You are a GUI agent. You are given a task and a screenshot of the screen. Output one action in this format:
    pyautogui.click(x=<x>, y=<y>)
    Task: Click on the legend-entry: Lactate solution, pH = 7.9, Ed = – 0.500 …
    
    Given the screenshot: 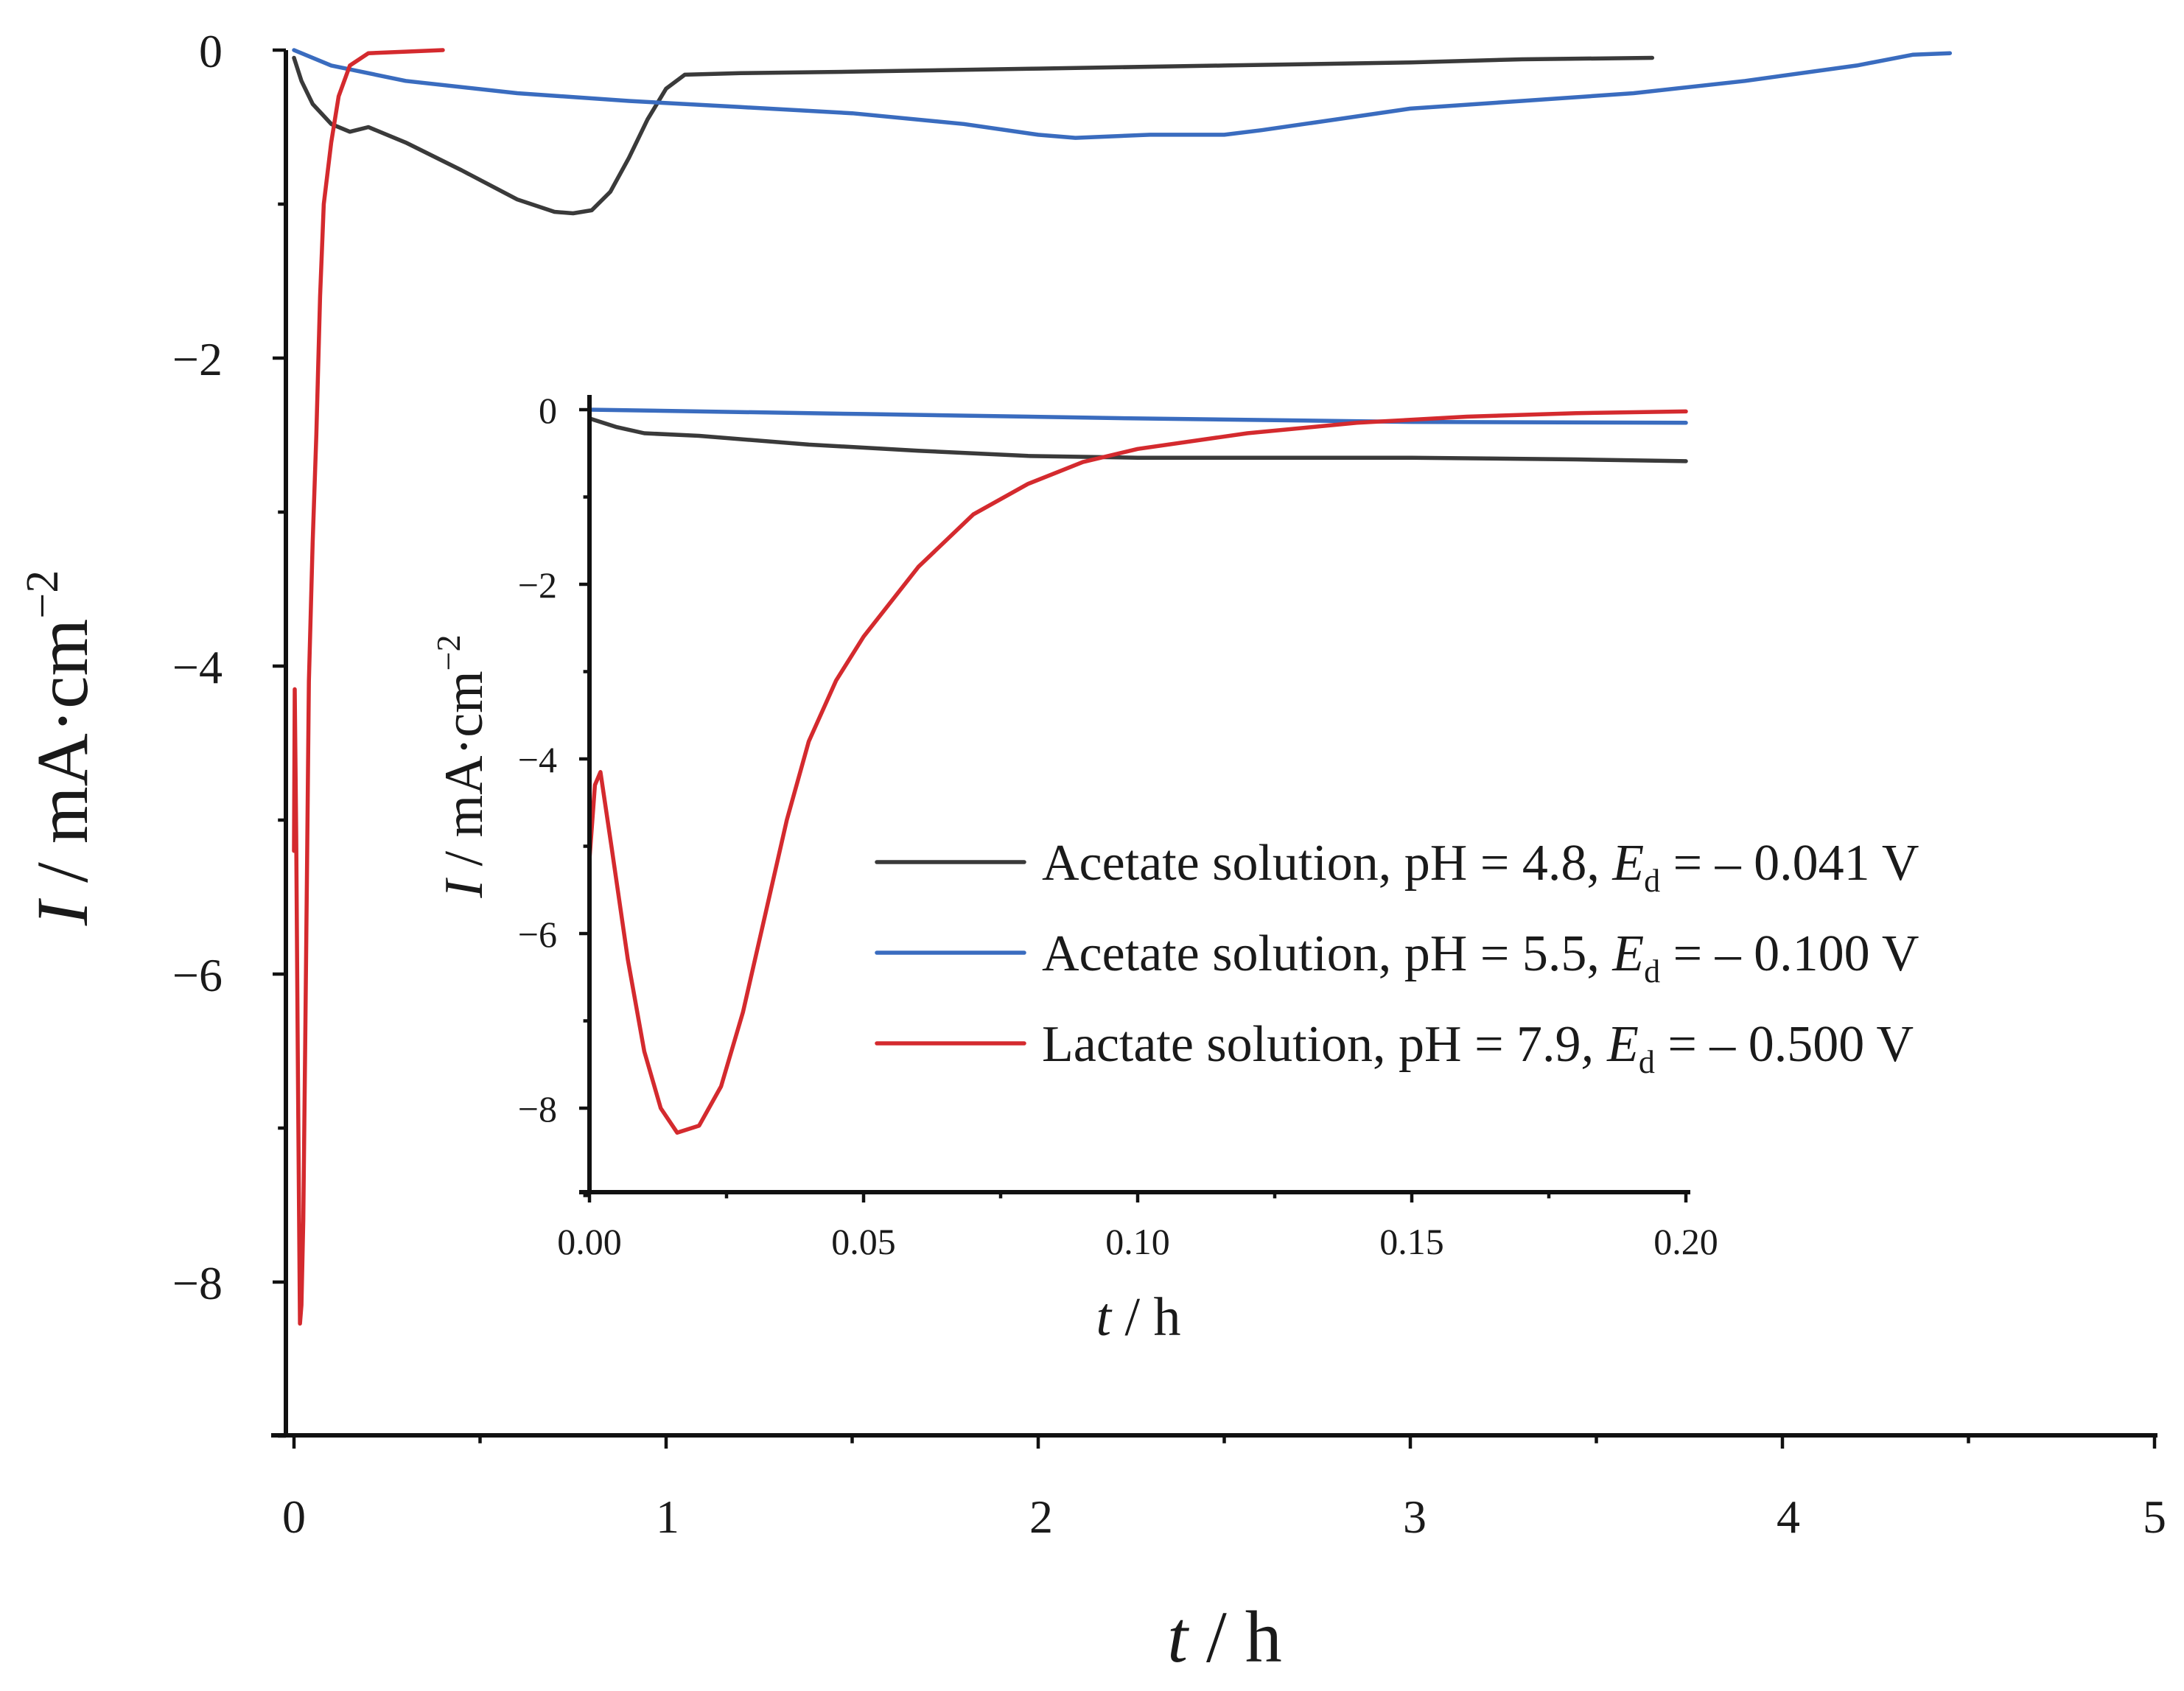 What is the action you would take?
    pyautogui.click(x=1394, y=1048)
    